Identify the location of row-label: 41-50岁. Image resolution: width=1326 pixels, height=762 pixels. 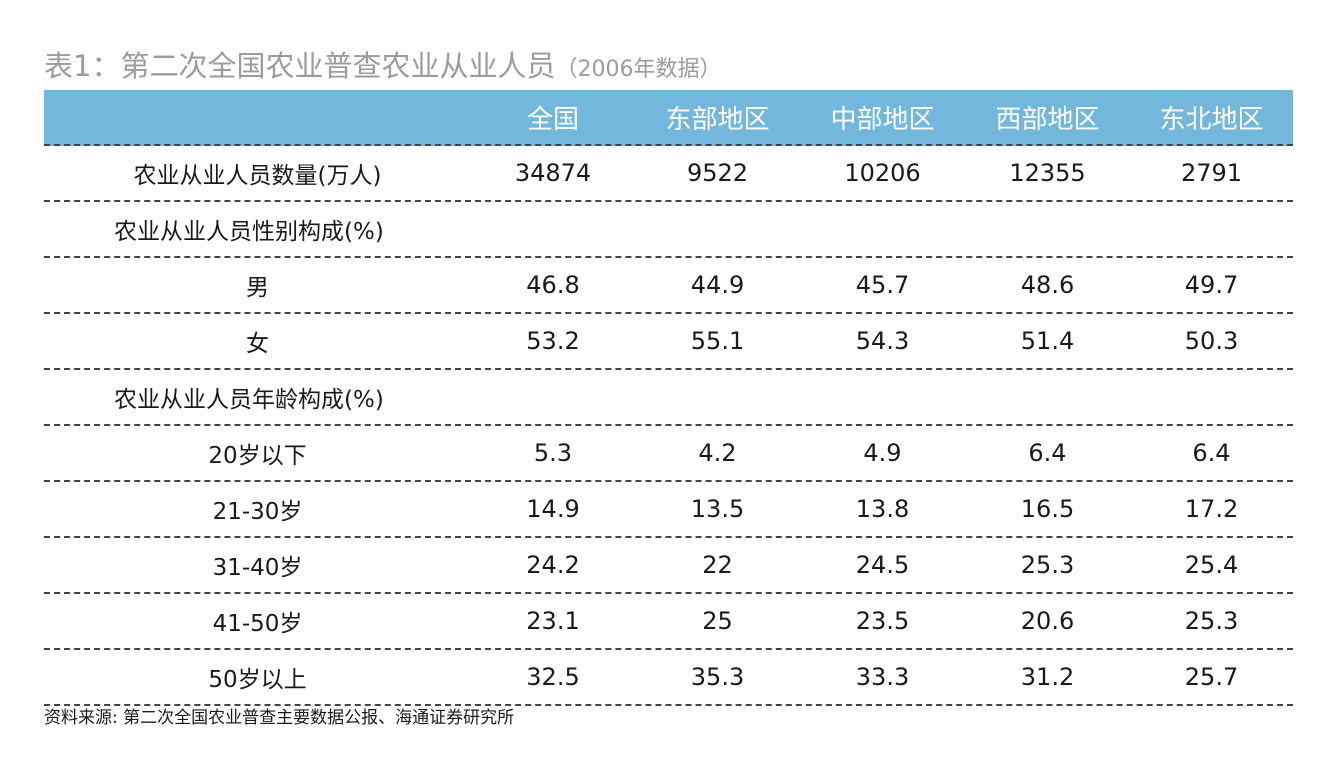
(257, 624).